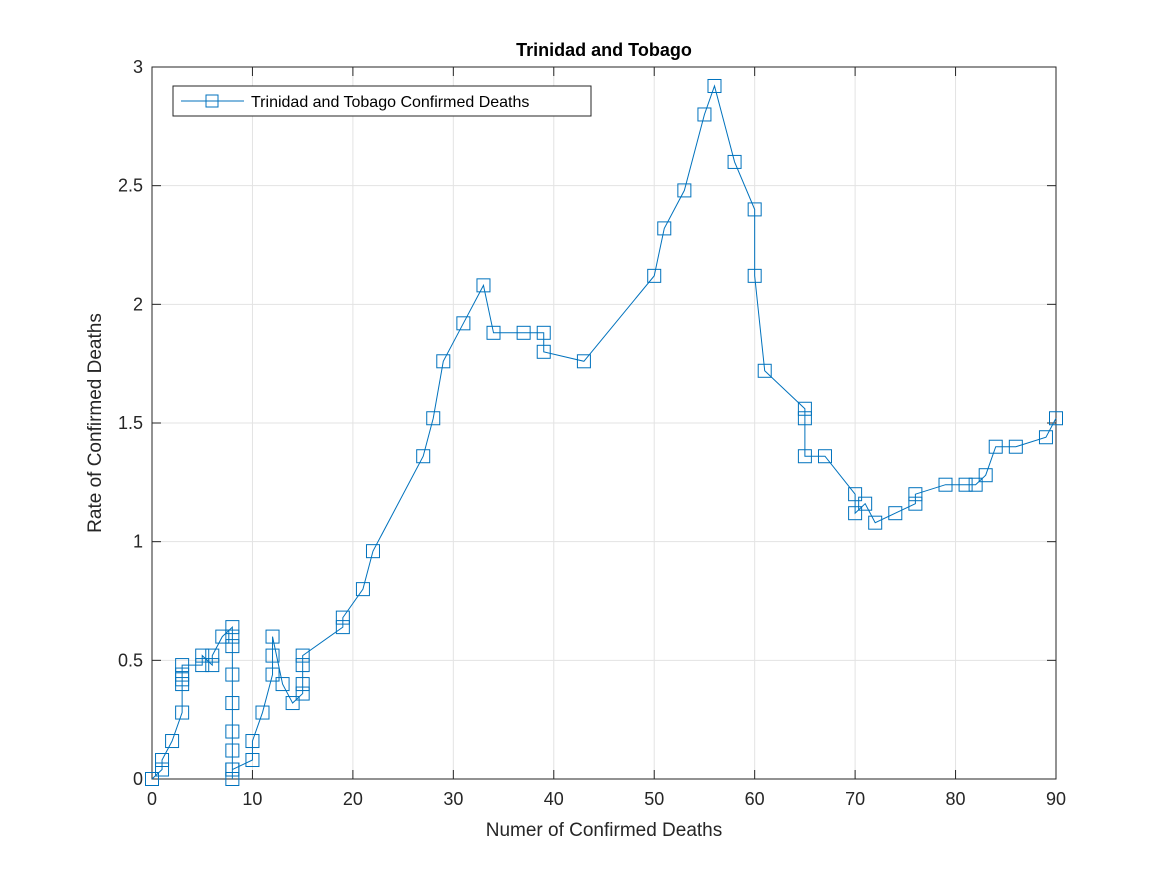  I want to click on legend-marker, so click(212, 101).